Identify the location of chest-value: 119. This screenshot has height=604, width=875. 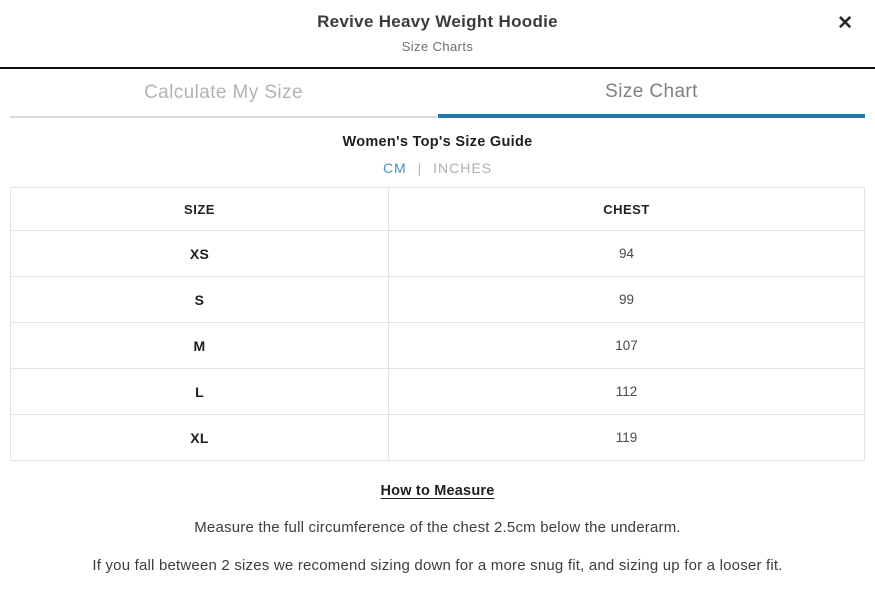
(626, 437).